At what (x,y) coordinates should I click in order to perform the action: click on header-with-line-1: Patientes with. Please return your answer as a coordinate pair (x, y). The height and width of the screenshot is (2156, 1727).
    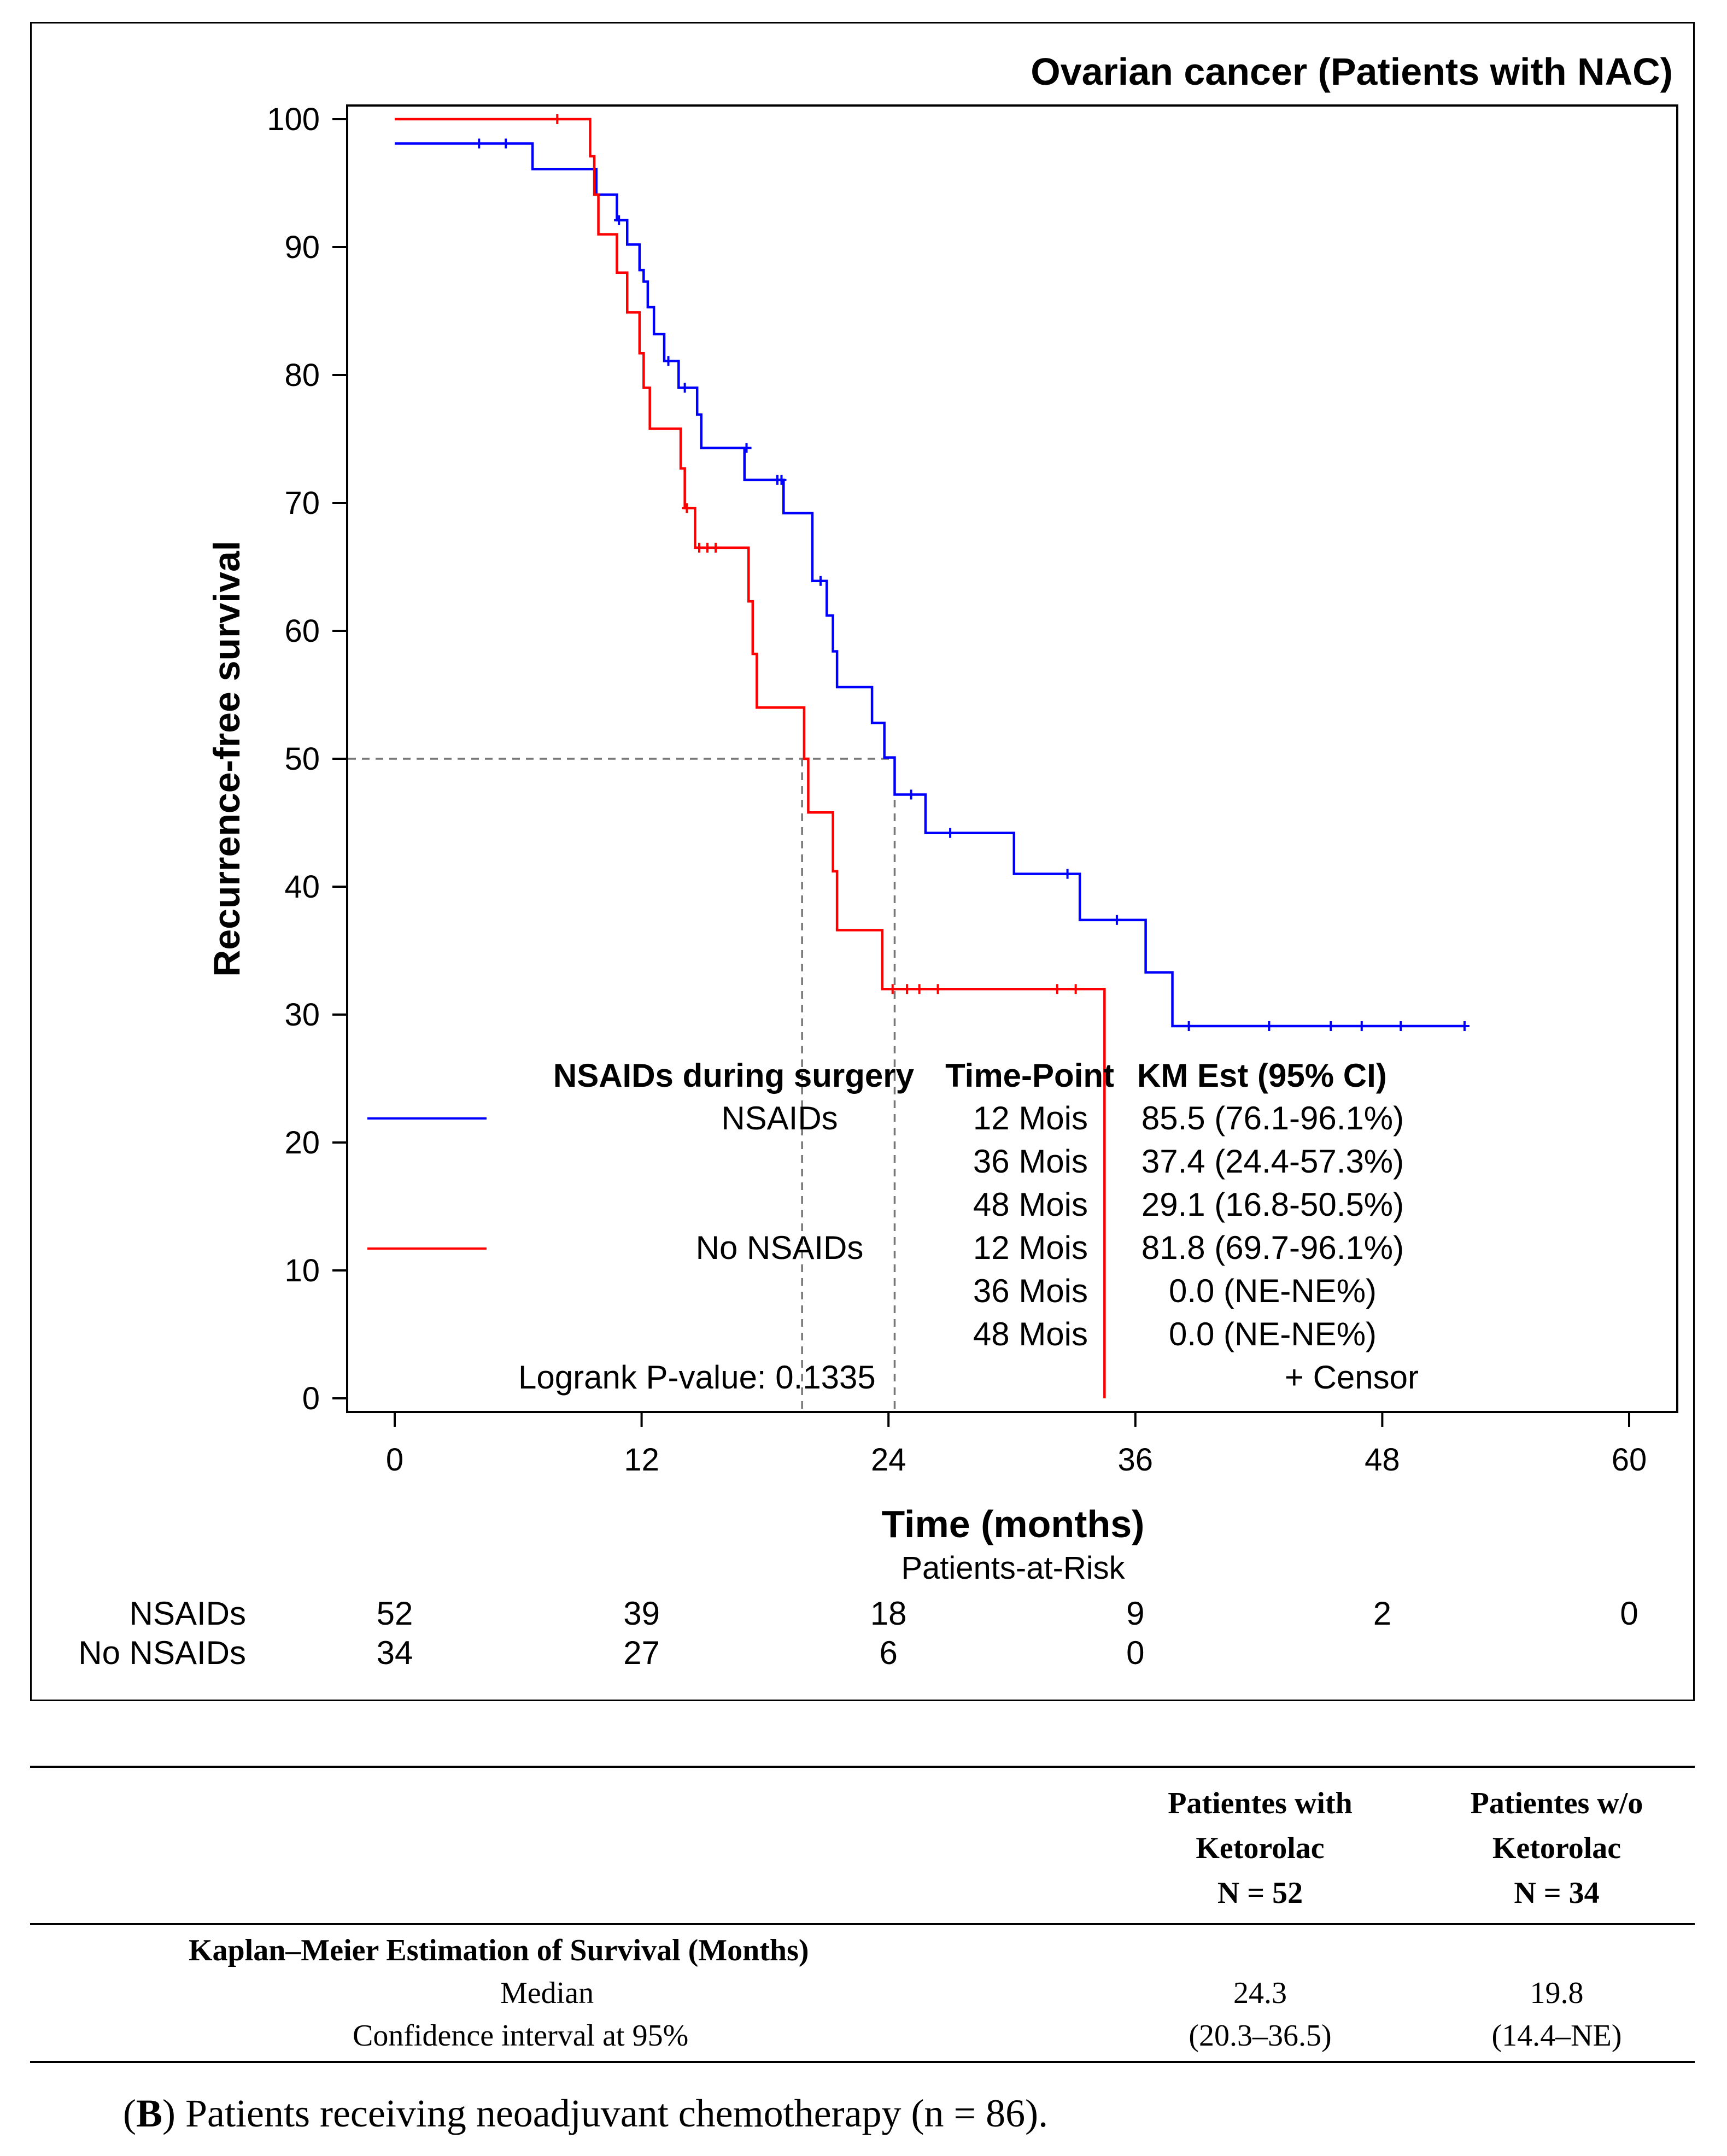
    Looking at the image, I should click on (1260, 1803).